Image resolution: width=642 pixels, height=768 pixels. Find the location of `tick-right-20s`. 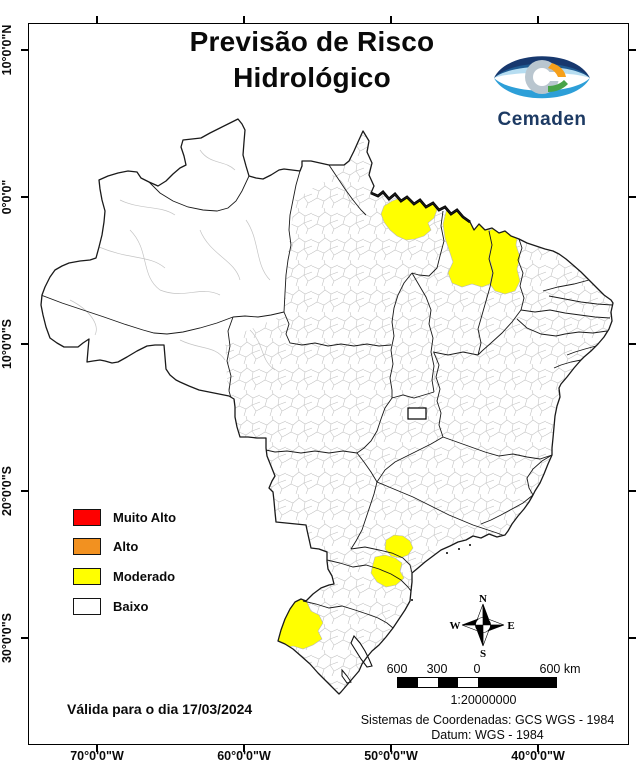

tick-right-20s is located at coordinates (632, 491).